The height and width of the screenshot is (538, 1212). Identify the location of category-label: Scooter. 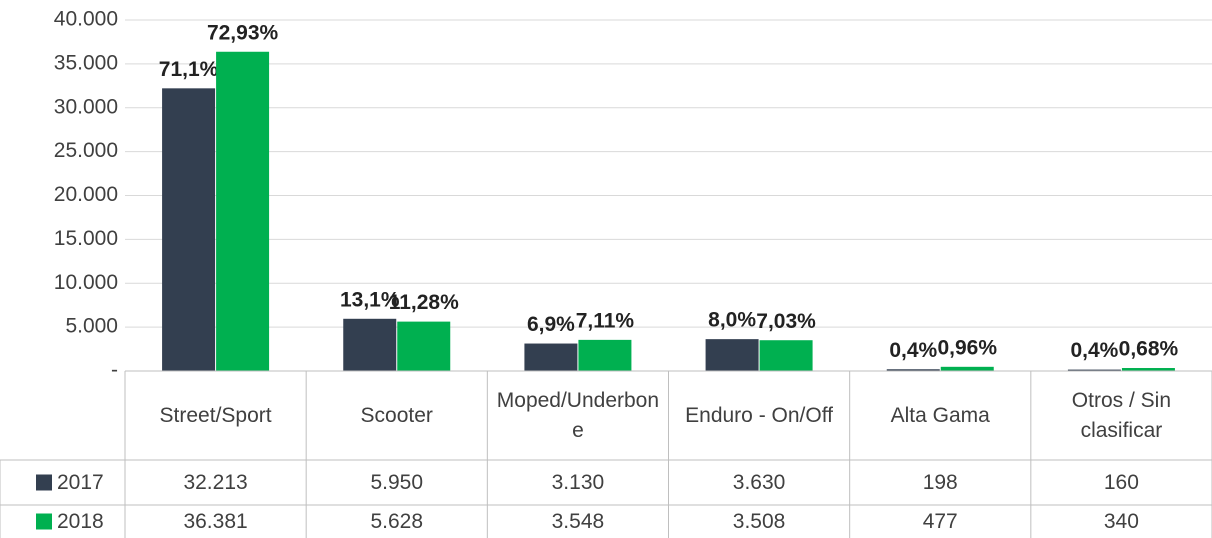
(396, 415).